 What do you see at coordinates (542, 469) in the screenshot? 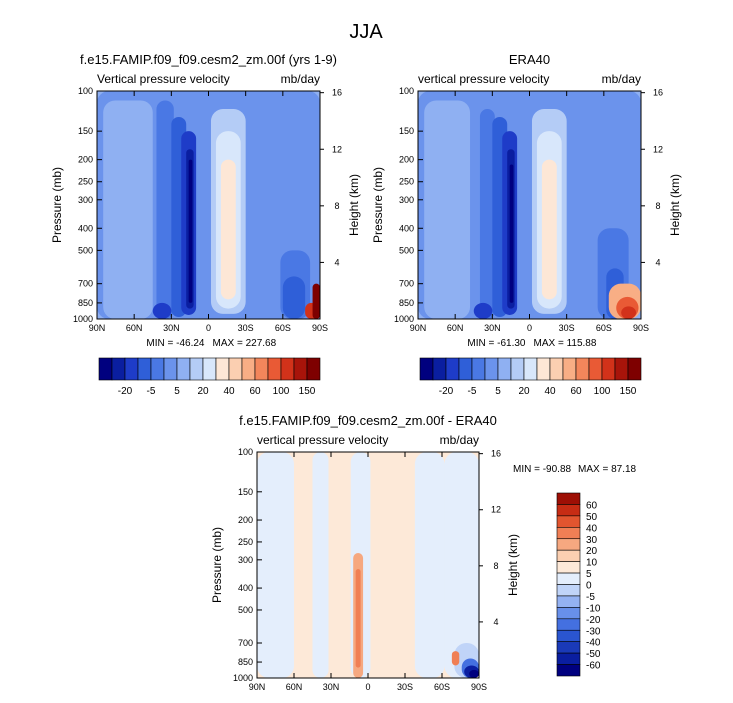
I see `min-label: MIN = -90.88` at bounding box center [542, 469].